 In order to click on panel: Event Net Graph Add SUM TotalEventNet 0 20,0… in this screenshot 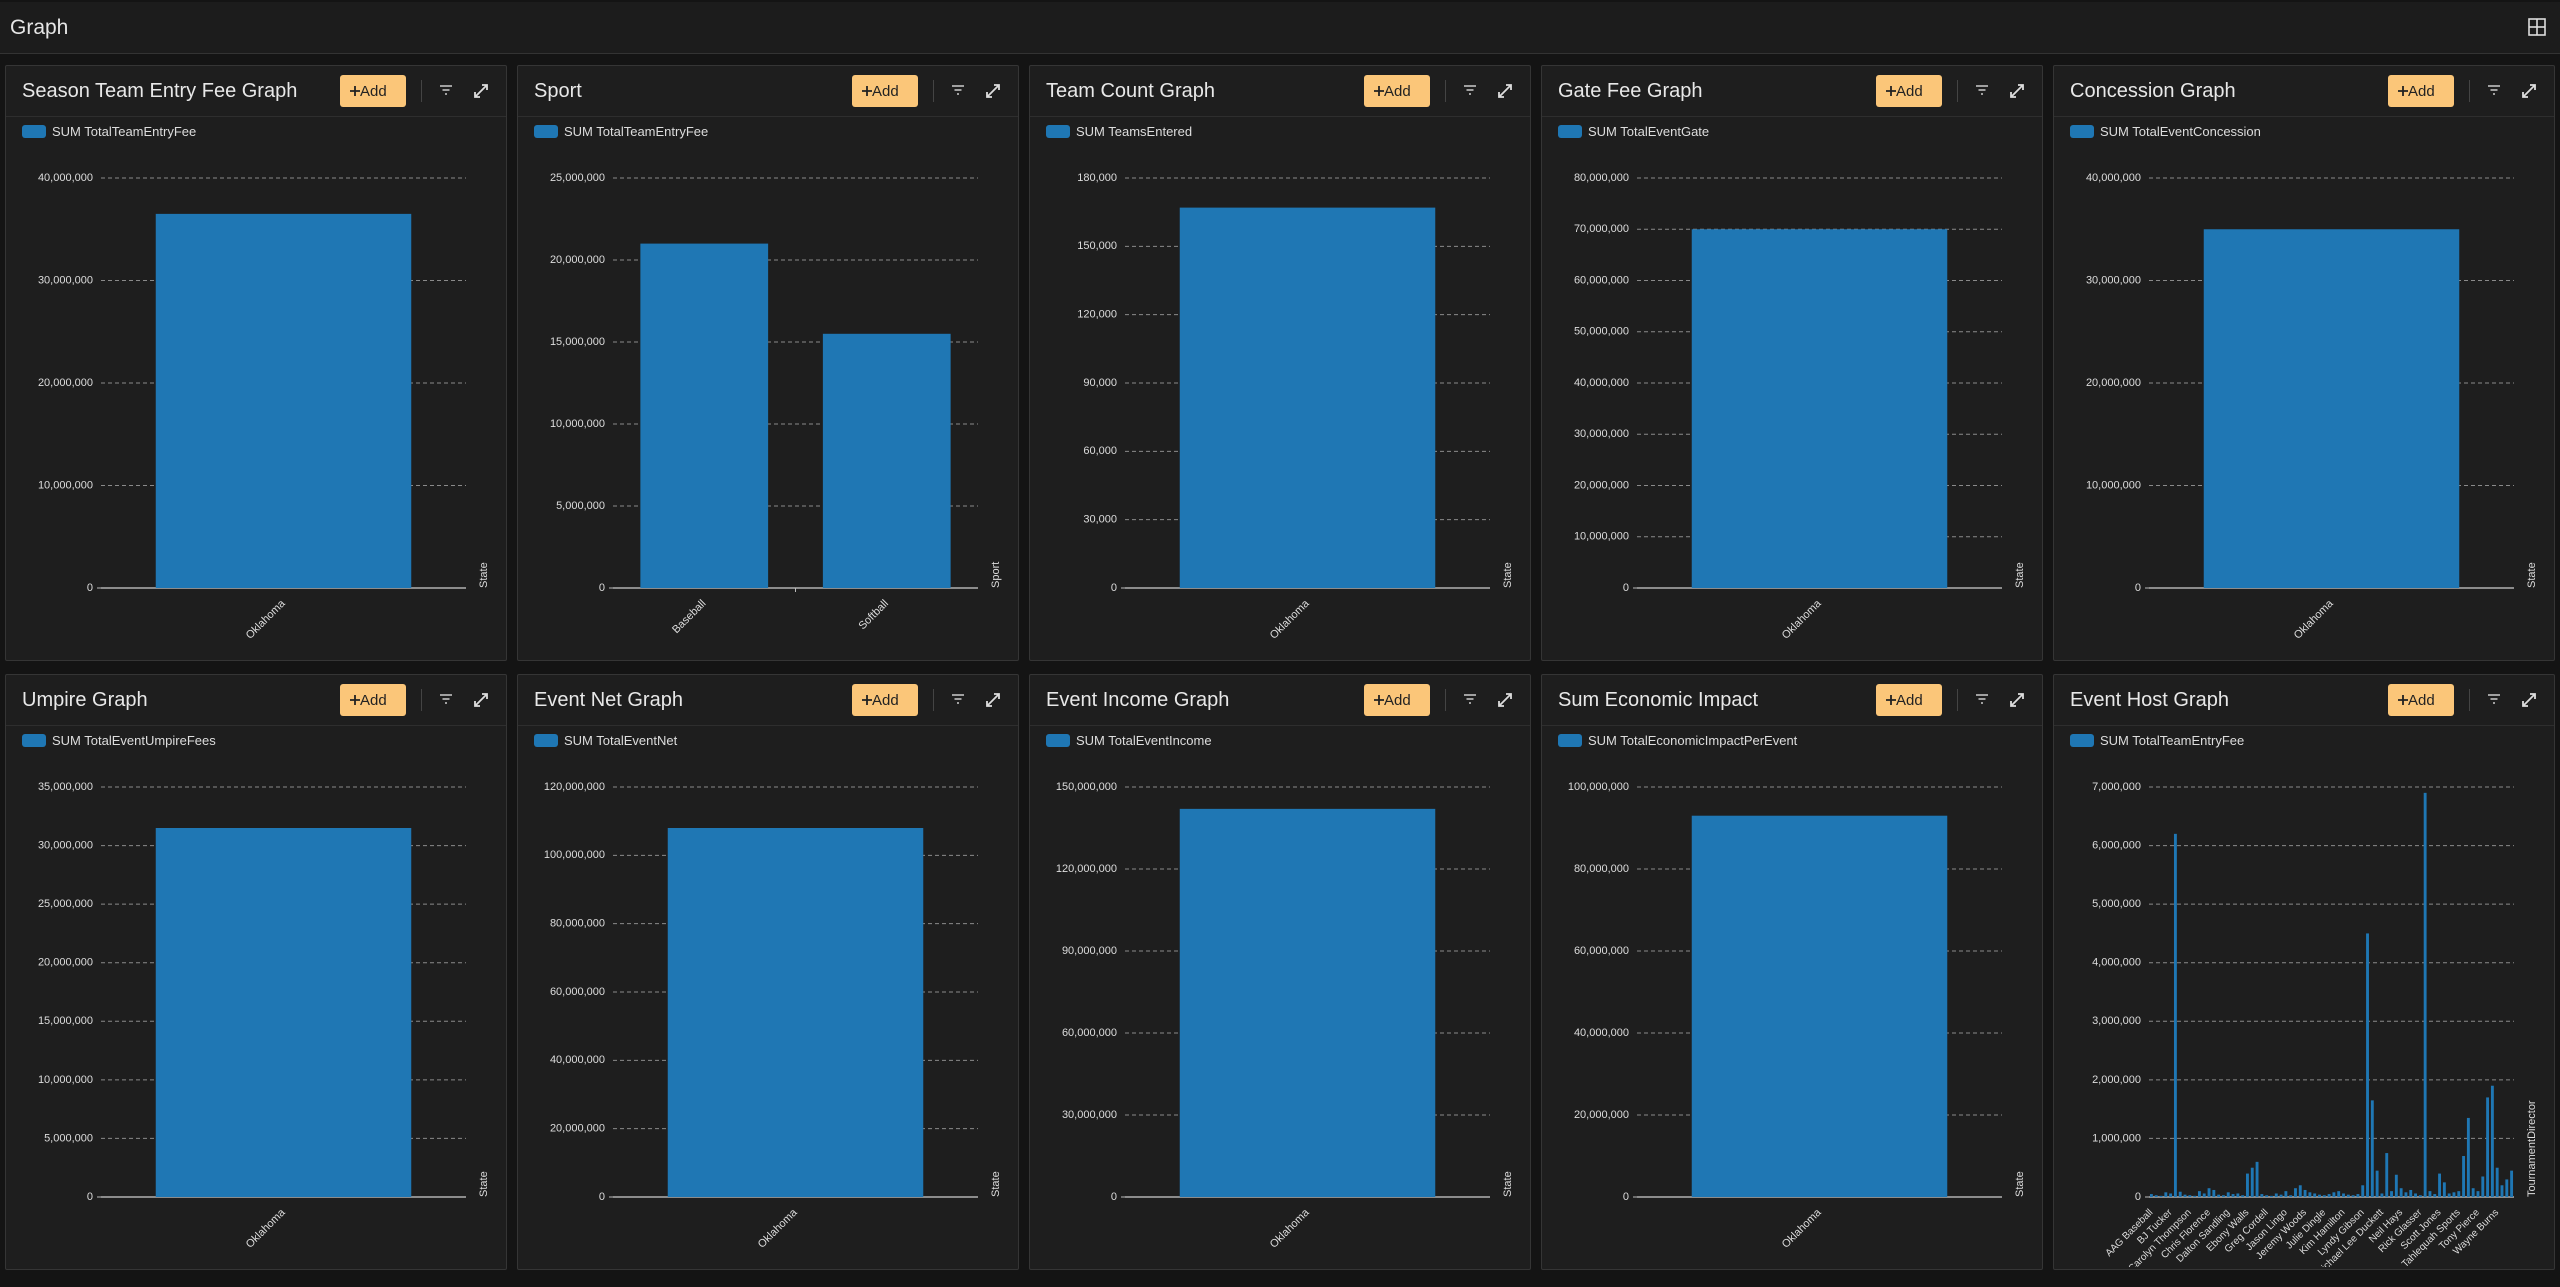, I will do `click(768, 972)`.